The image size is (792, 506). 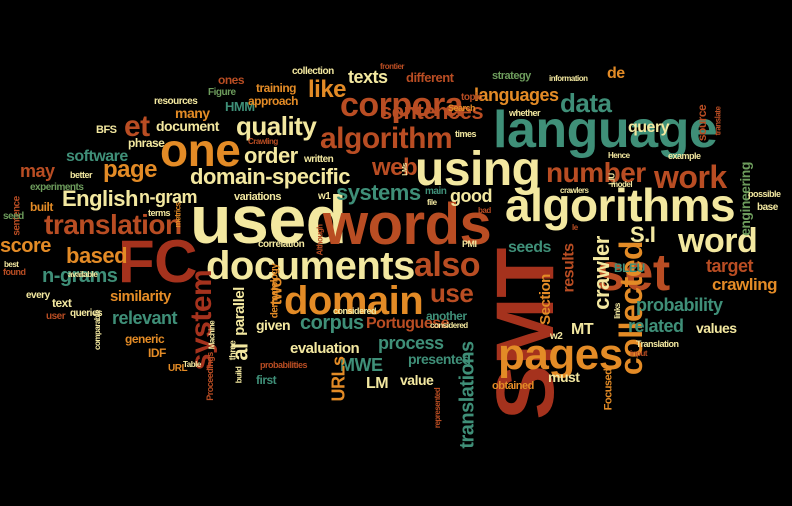 I want to click on cloud-word: number, so click(x=596, y=172).